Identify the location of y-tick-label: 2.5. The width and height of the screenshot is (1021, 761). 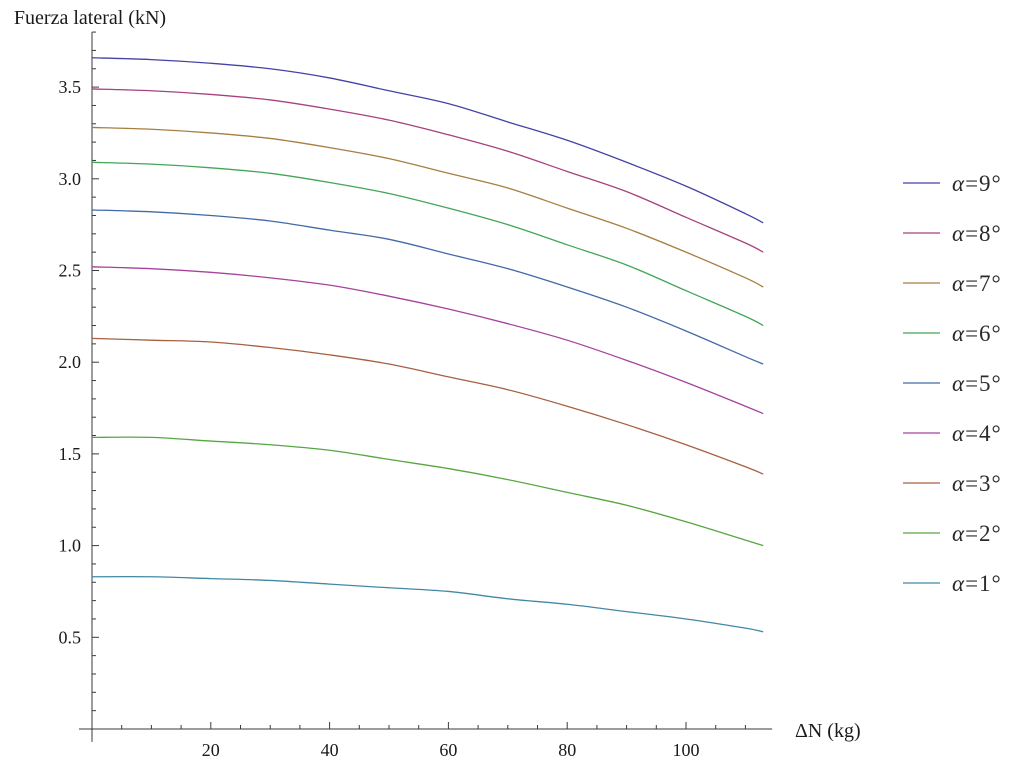
(70, 271).